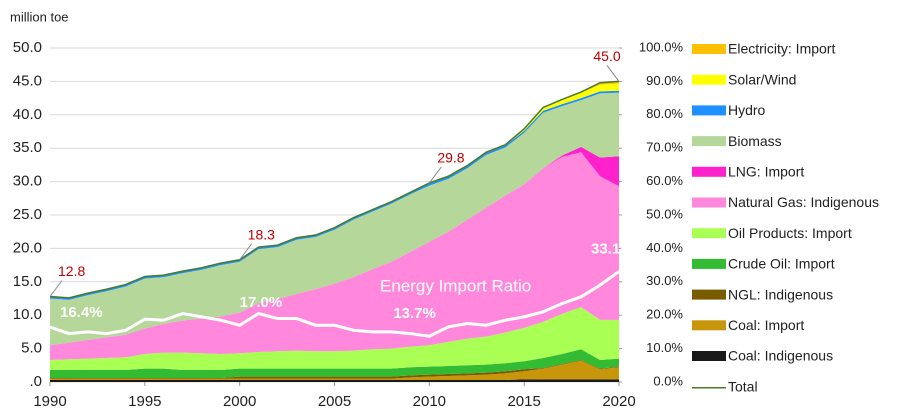 The image size is (899, 414). What do you see at coordinates (450, 158) in the screenshot?
I see `total-value-label: 29.8` at bounding box center [450, 158].